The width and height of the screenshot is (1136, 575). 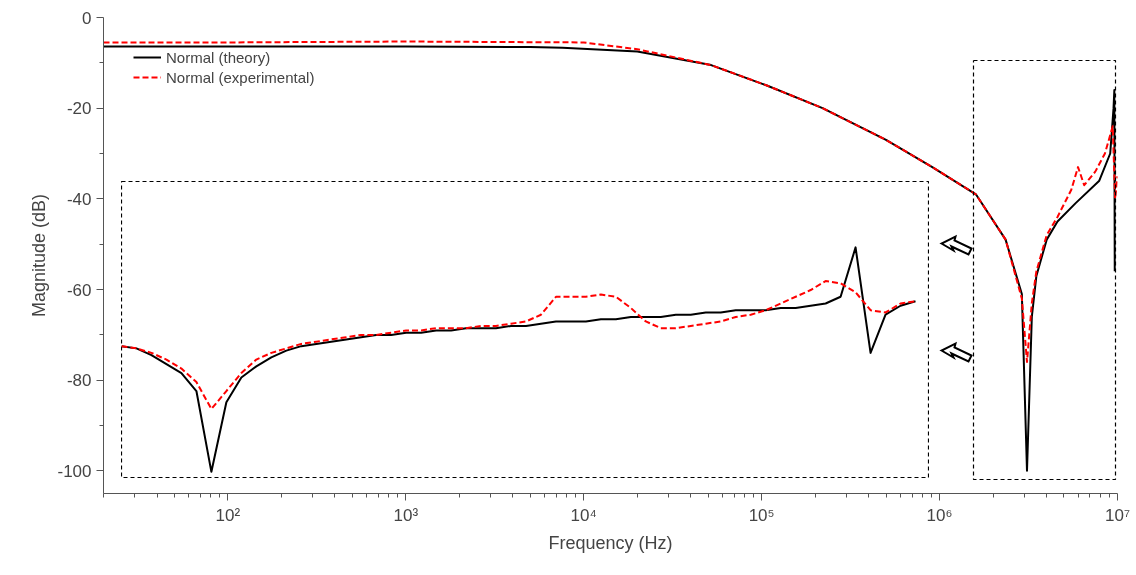 I want to click on x-tick-label: 10², so click(x=228, y=515).